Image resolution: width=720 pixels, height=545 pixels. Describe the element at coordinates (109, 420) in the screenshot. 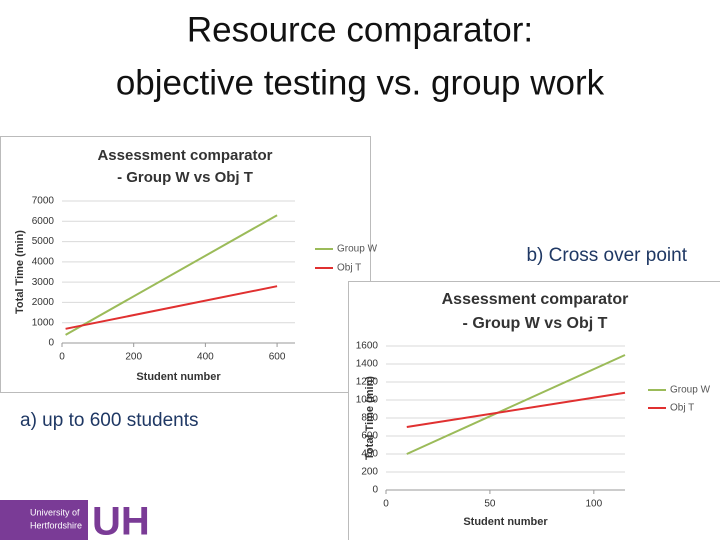

I see `caption: a) up to 600 students` at that location.